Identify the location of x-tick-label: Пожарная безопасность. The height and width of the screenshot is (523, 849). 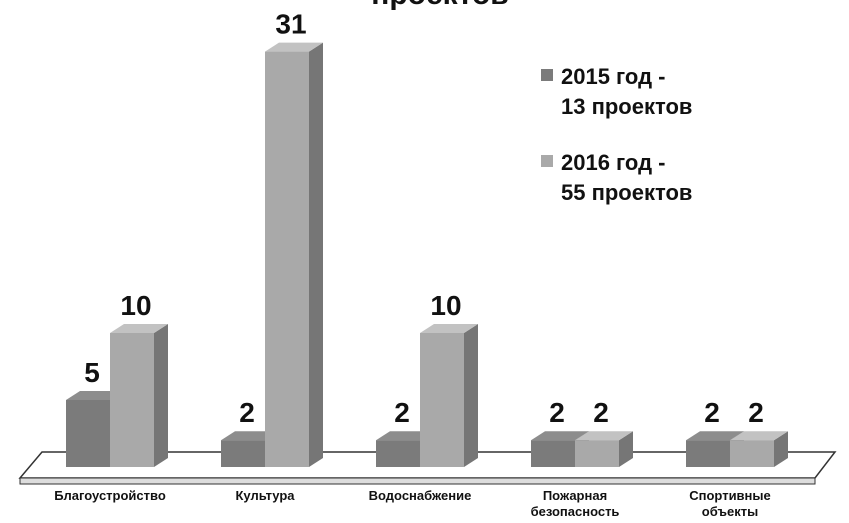
(575, 503).